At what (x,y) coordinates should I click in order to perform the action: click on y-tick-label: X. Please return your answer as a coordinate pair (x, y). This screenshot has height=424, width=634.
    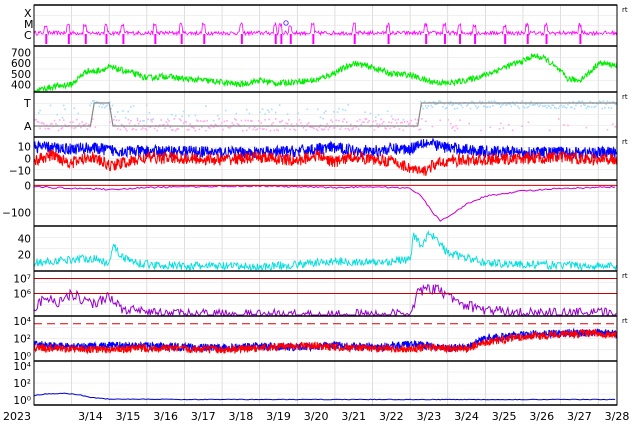
    Looking at the image, I should click on (28, 13).